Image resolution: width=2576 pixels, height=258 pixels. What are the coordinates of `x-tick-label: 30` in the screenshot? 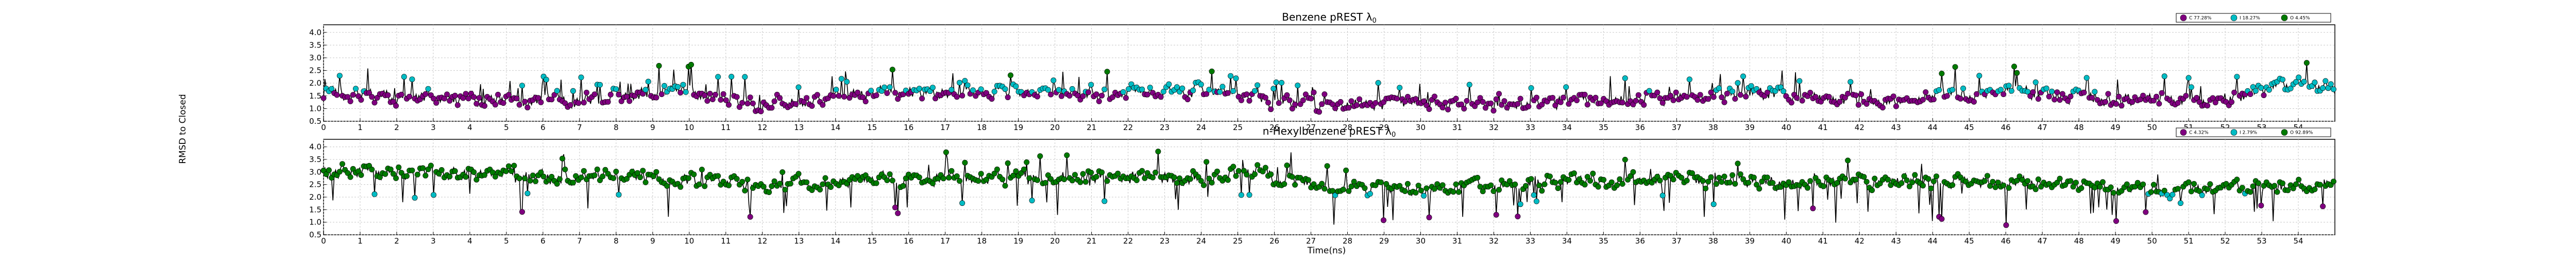 It's located at (1421, 127).